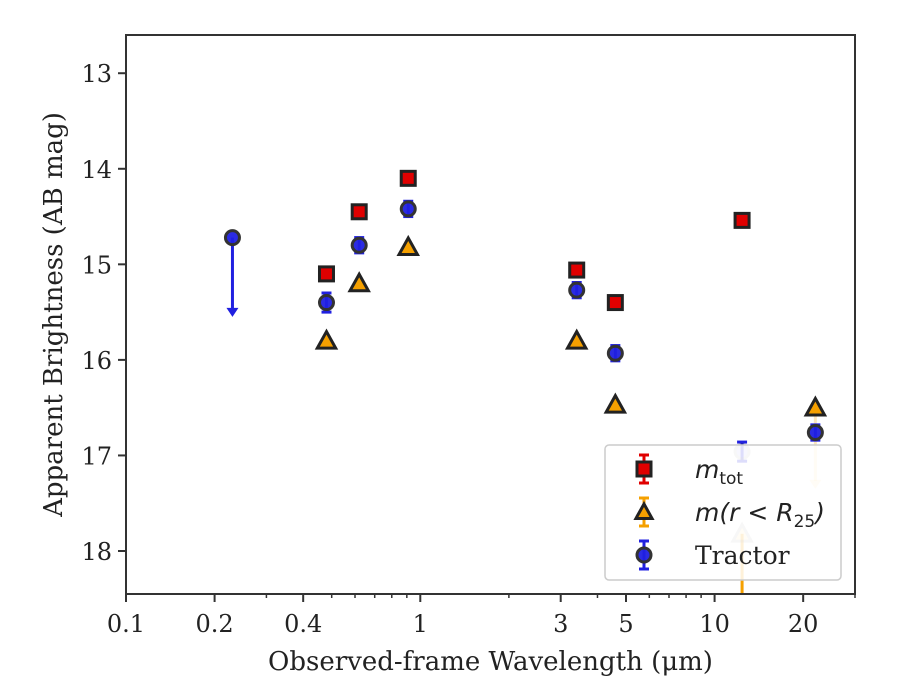 This screenshot has width=900, height=700. What do you see at coordinates (232, 312) in the screenshot?
I see `upper-limit-arrow` at bounding box center [232, 312].